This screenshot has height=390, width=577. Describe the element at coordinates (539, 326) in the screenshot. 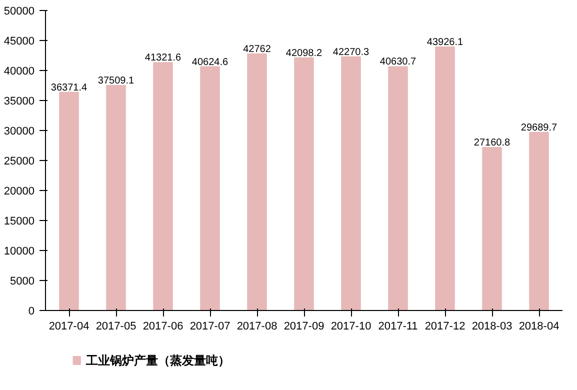

I see `x-tick-label: 2018-04` at that location.